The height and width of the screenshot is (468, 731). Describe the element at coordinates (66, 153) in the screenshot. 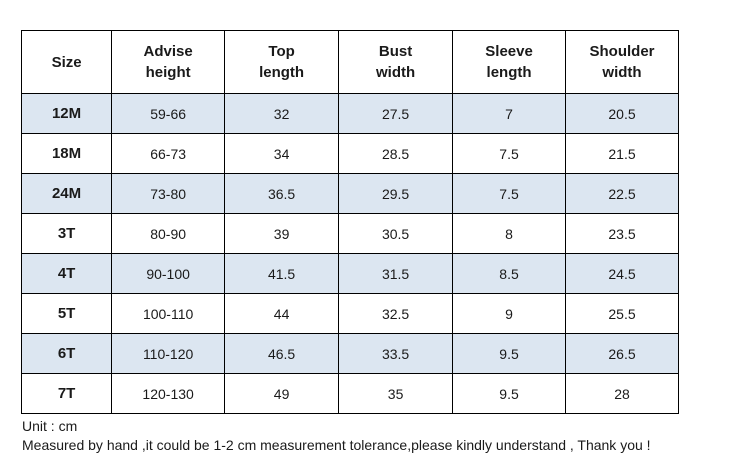

I see `cell-size: 18M` at that location.